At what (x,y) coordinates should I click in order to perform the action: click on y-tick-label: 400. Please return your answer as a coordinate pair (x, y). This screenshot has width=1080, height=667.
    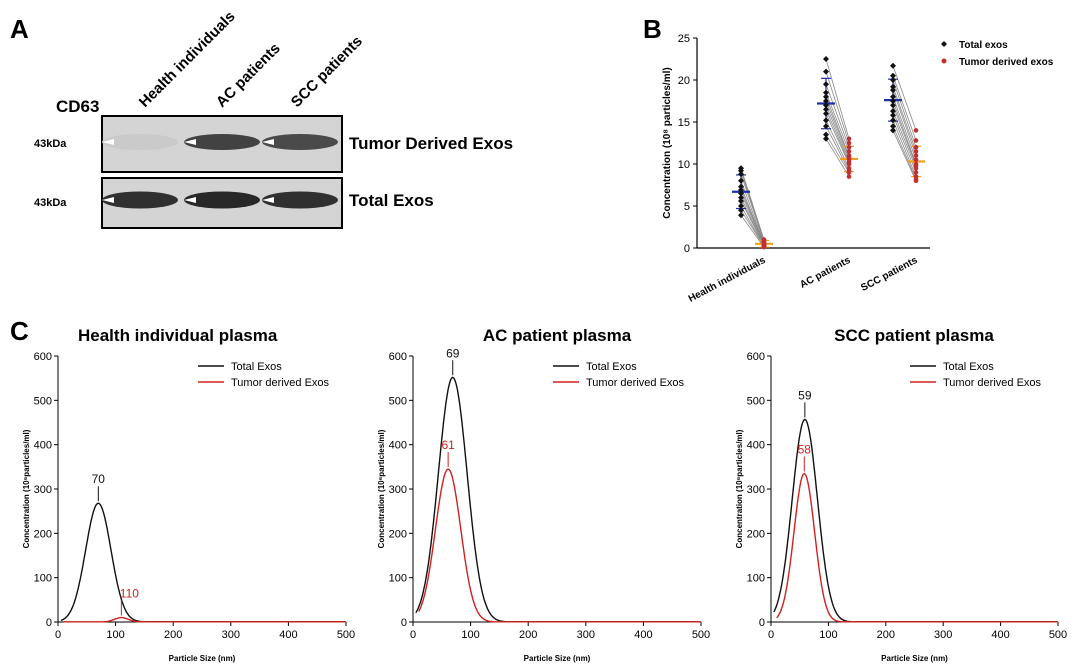
    Looking at the image, I should click on (43, 446).